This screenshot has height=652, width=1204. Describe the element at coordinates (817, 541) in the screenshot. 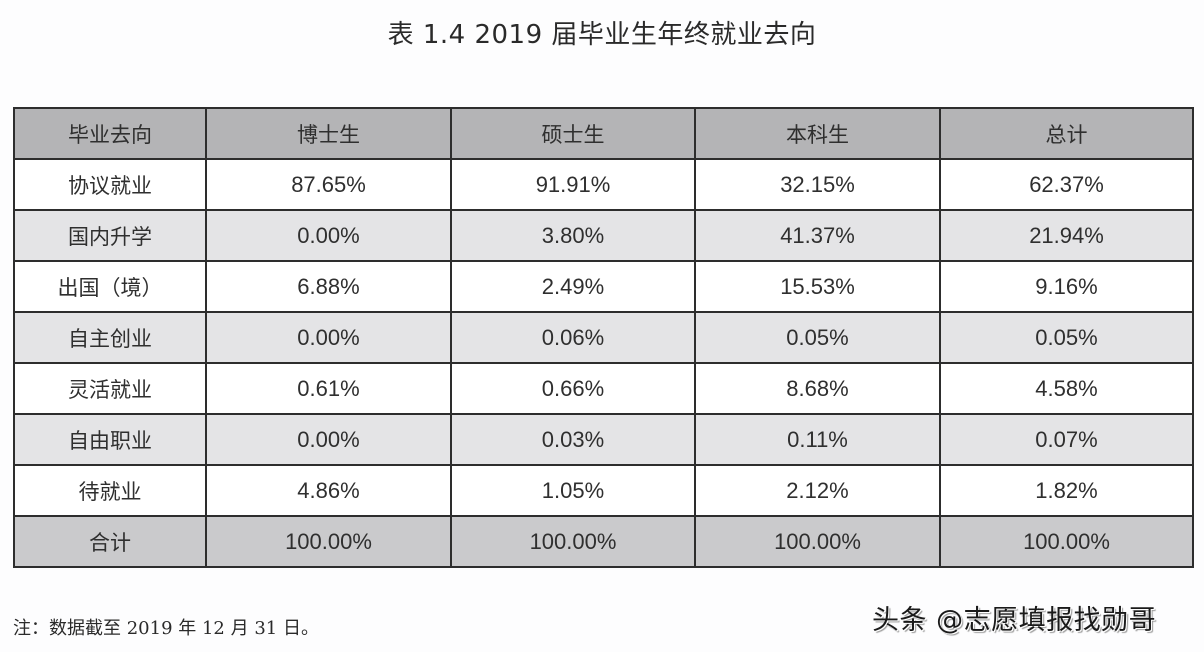

I see `bachelor-total: 100.00%` at that location.